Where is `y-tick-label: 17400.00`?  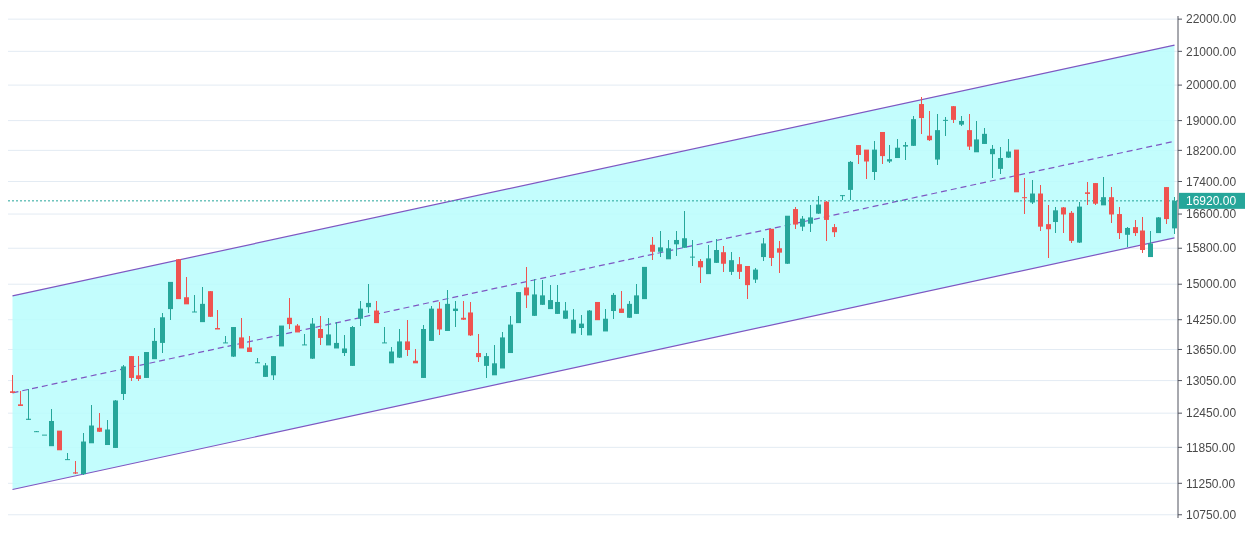 y-tick-label: 17400.00 is located at coordinates (1211, 181).